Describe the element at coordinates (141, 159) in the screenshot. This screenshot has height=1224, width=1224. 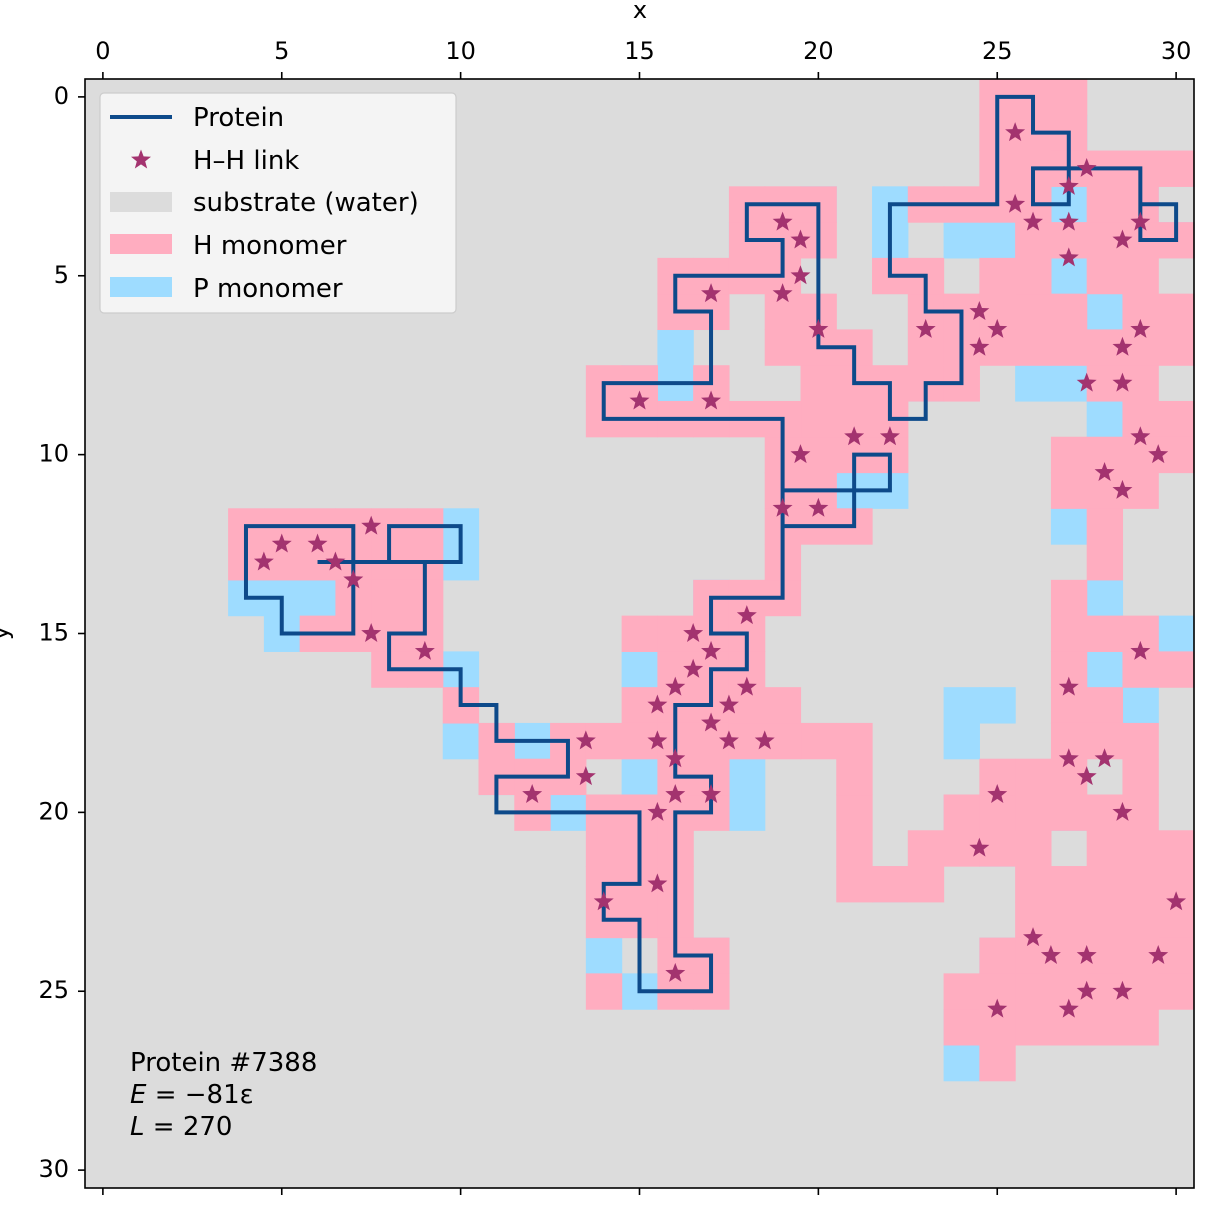
I see `legend-hh-star` at that location.